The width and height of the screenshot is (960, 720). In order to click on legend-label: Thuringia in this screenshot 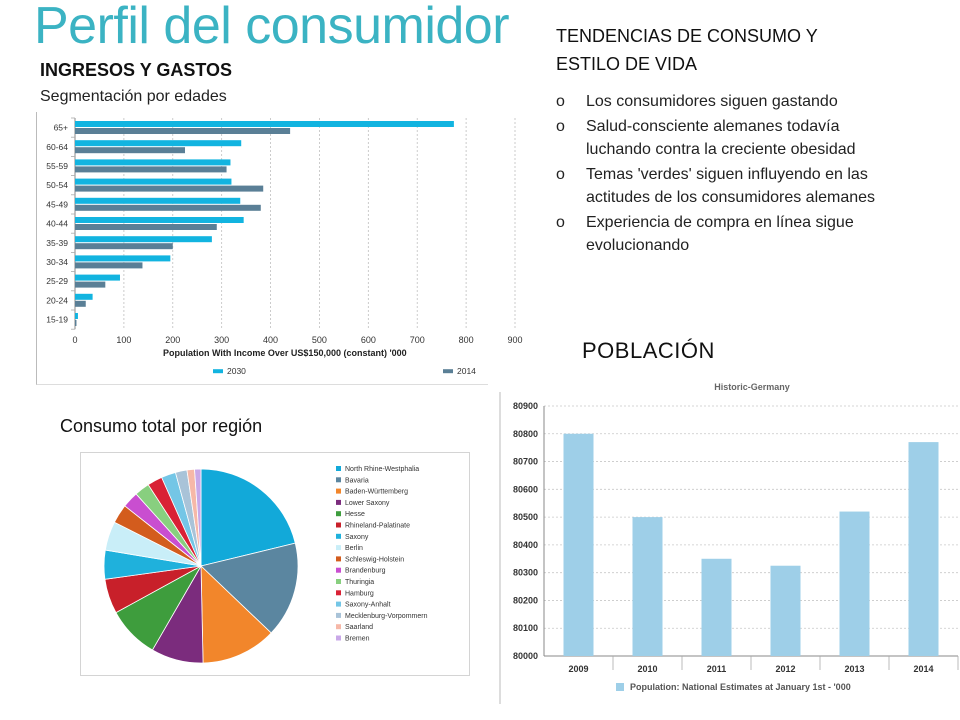, I will do `click(359, 582)`.